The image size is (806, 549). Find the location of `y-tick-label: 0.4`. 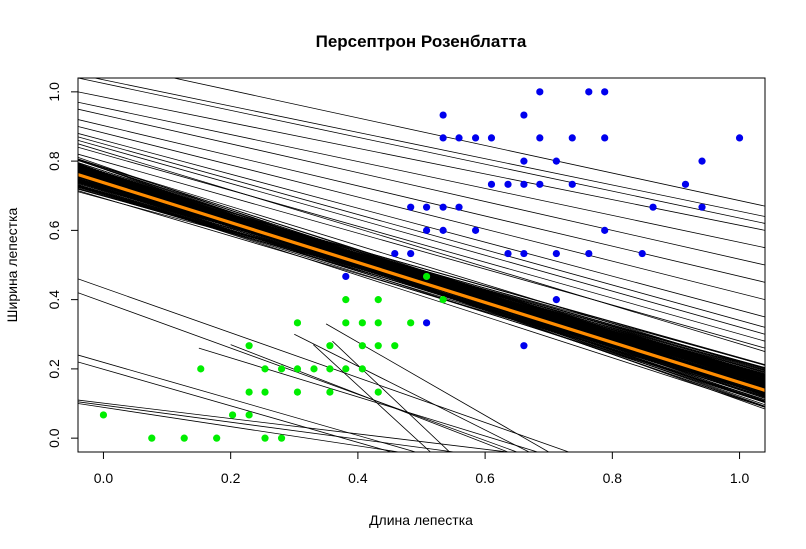

y-tick-label: 0.4 is located at coordinates (54, 300).